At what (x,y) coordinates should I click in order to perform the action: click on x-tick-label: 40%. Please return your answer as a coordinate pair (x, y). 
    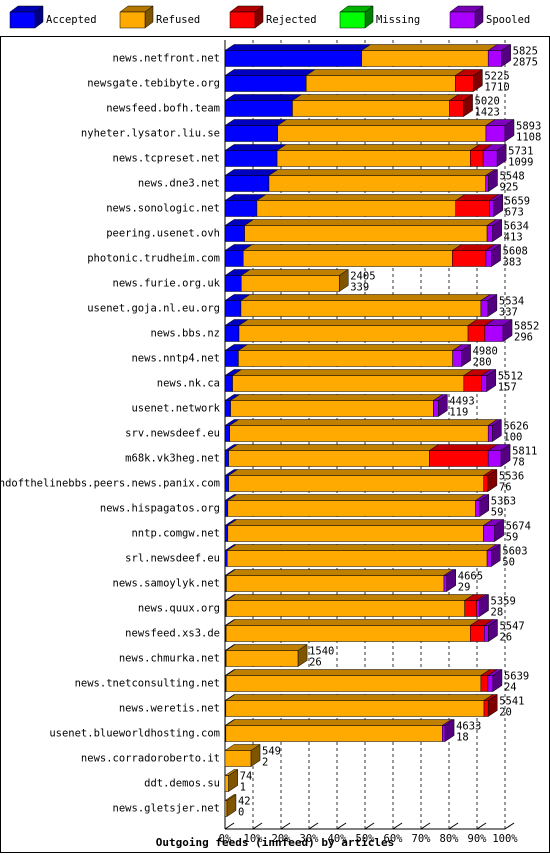
    Looking at the image, I should click on (338, 839).